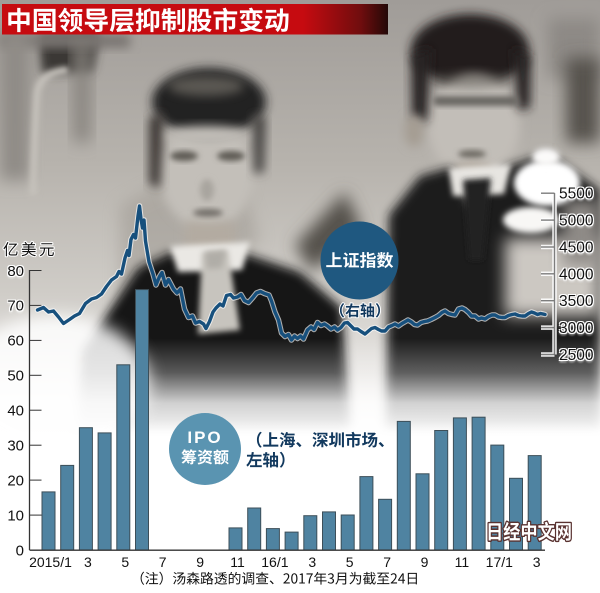 This screenshot has height=593, width=600. I want to click on svg-text: 2015/1, so click(50, 562).